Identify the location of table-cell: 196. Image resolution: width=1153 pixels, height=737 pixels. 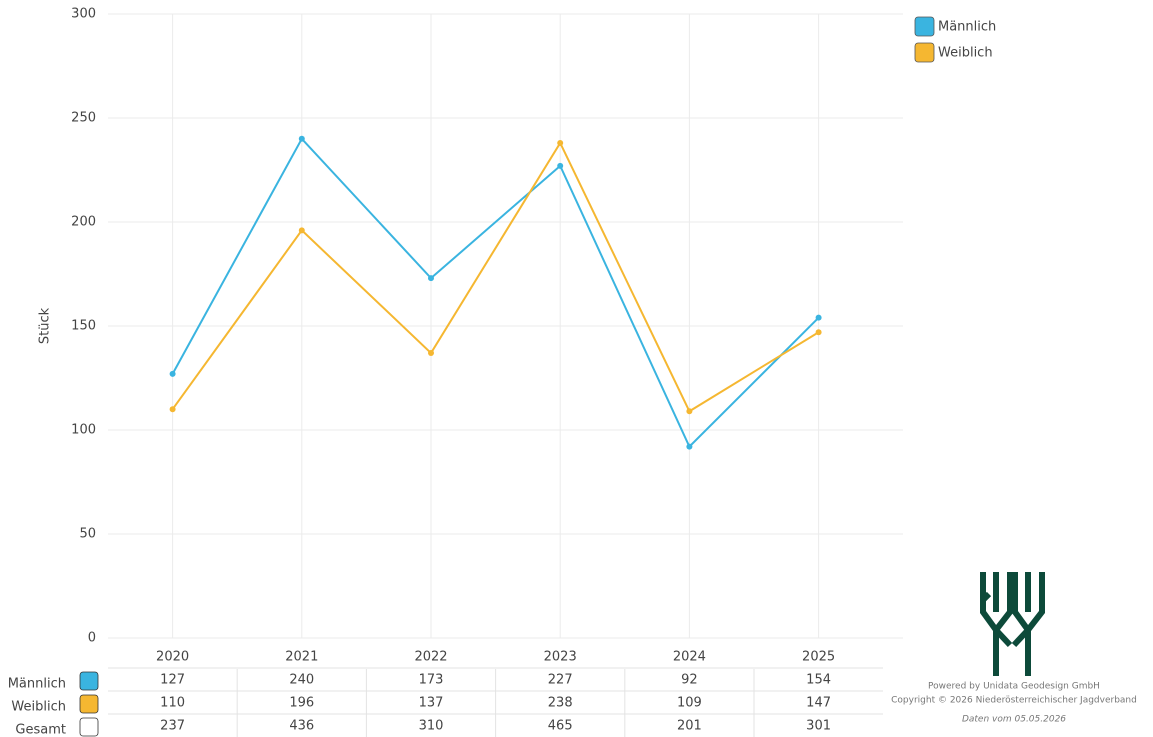
(301, 703).